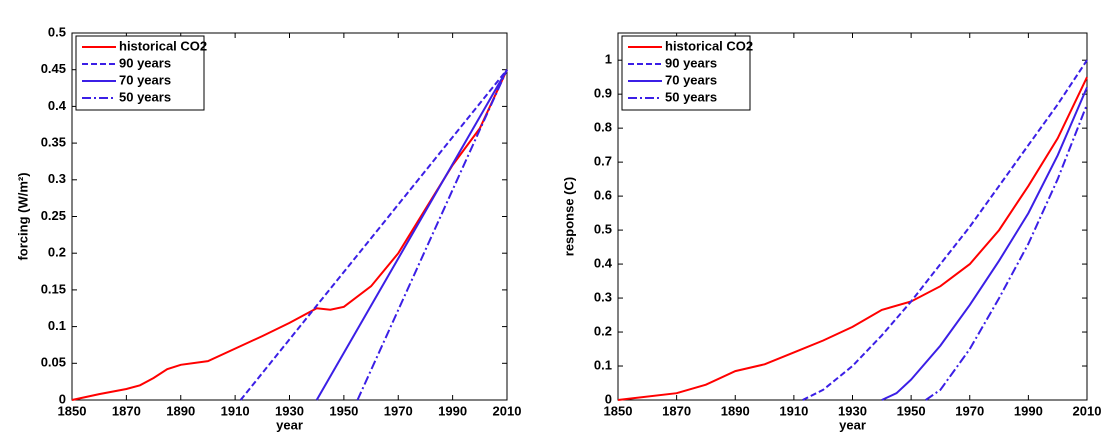 This screenshot has width=1118, height=448. What do you see at coordinates (53, 215) in the screenshot?
I see `y-tick-label: 0.25` at bounding box center [53, 215].